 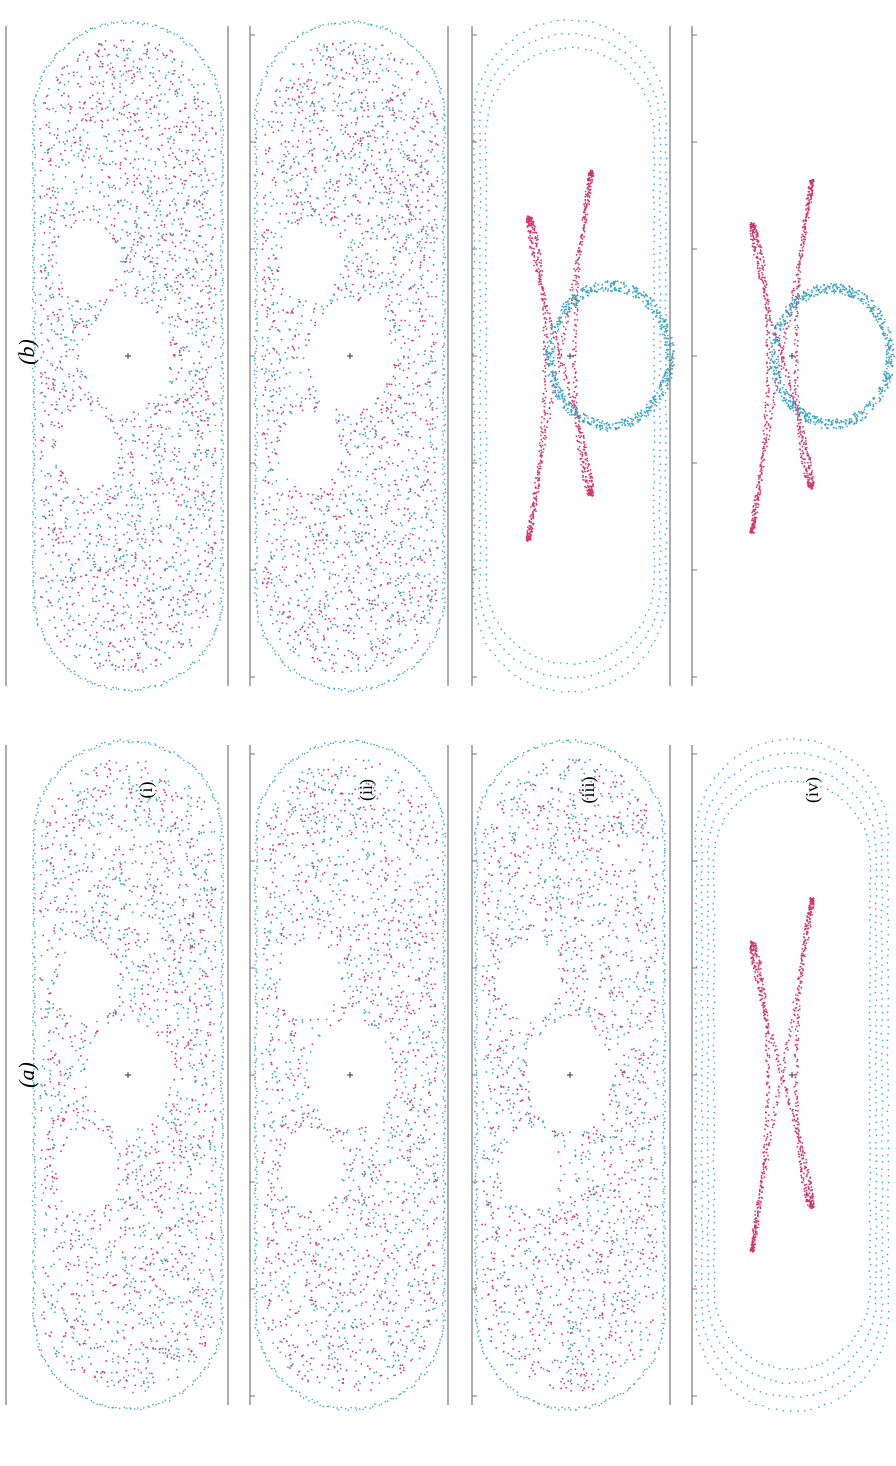 What do you see at coordinates (26, 352) in the screenshot?
I see `panel-label-b: (b)` at bounding box center [26, 352].